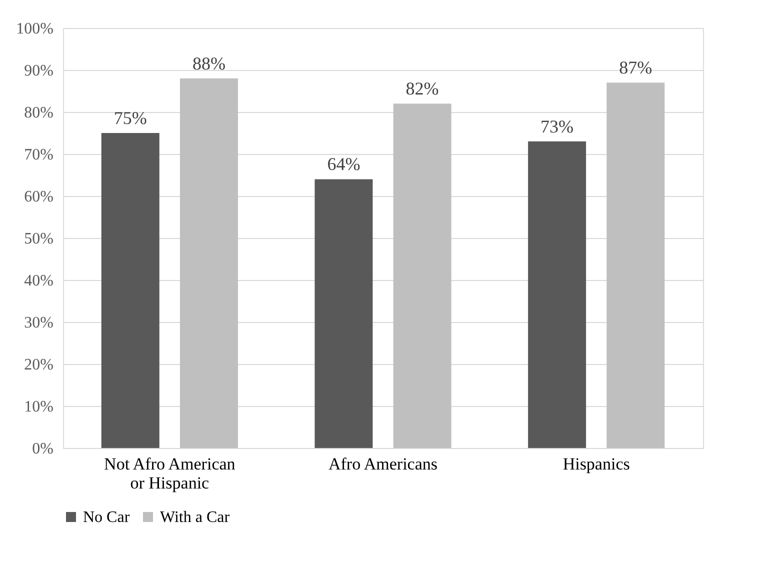 The image size is (761, 580). I want to click on y-tick-label: 70%, so click(39, 155).